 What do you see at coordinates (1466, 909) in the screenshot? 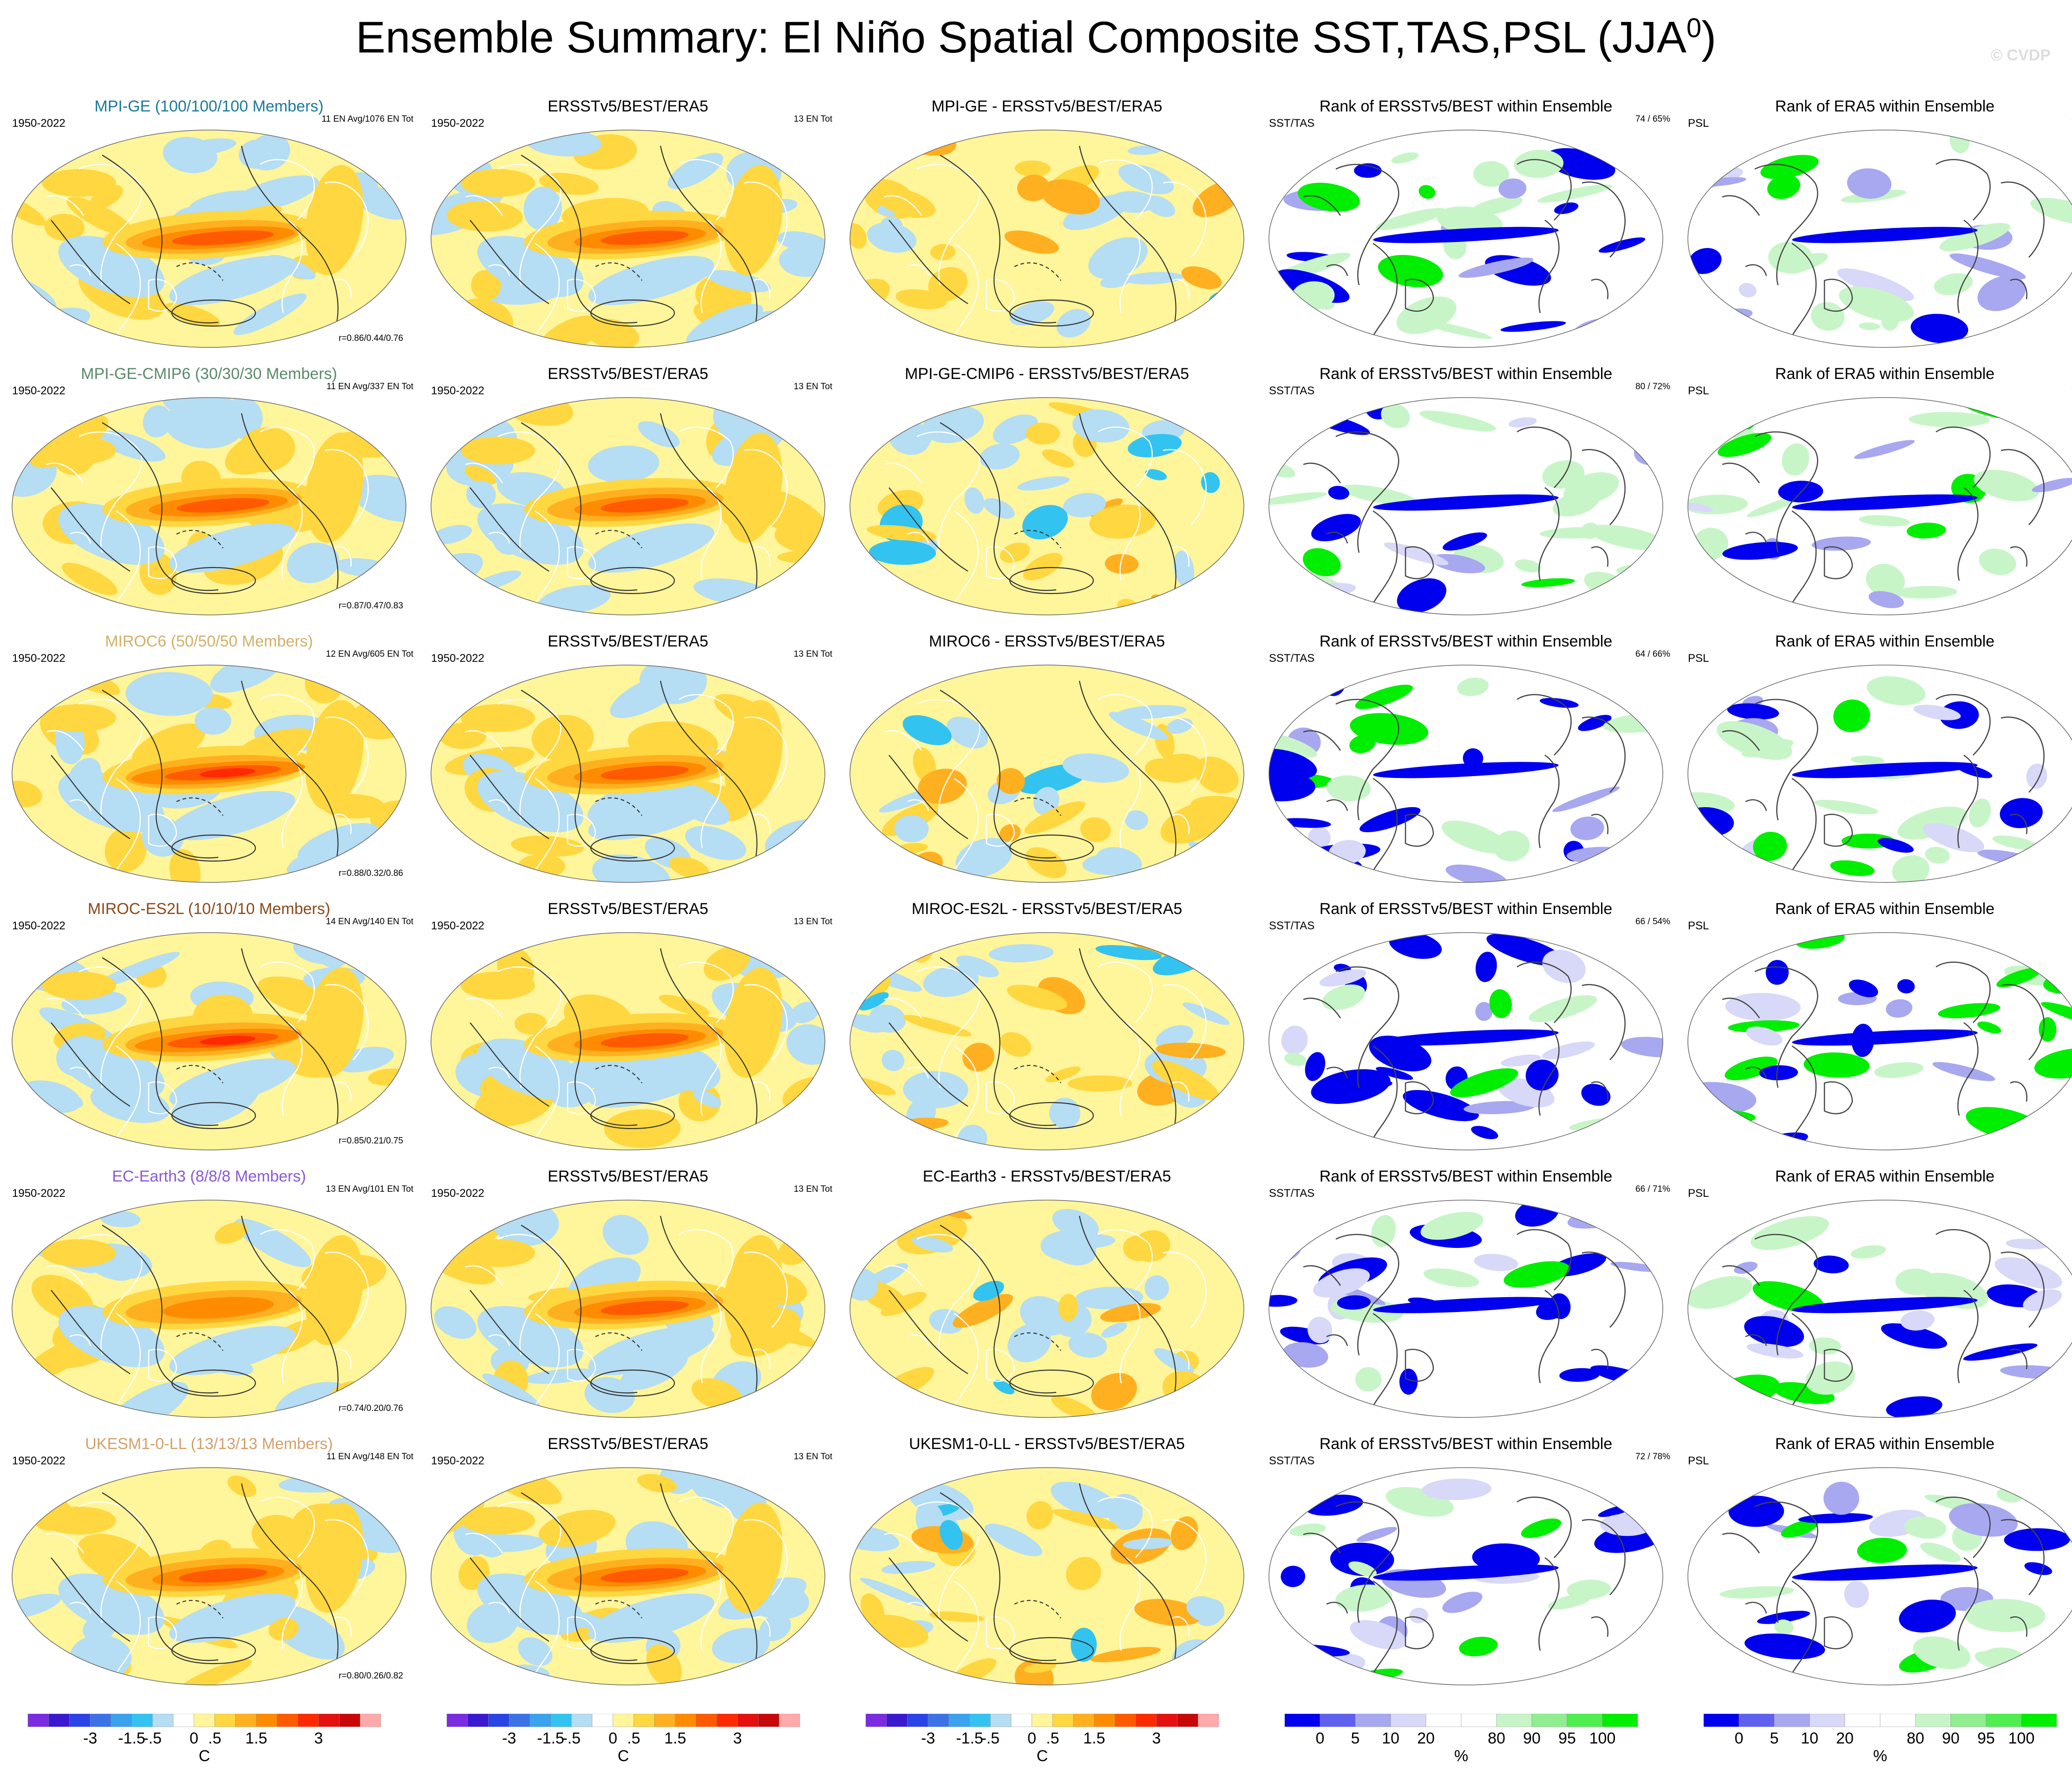
I see `rank-title: Rank of ERSSTv5/BEST within Ensemble` at bounding box center [1466, 909].